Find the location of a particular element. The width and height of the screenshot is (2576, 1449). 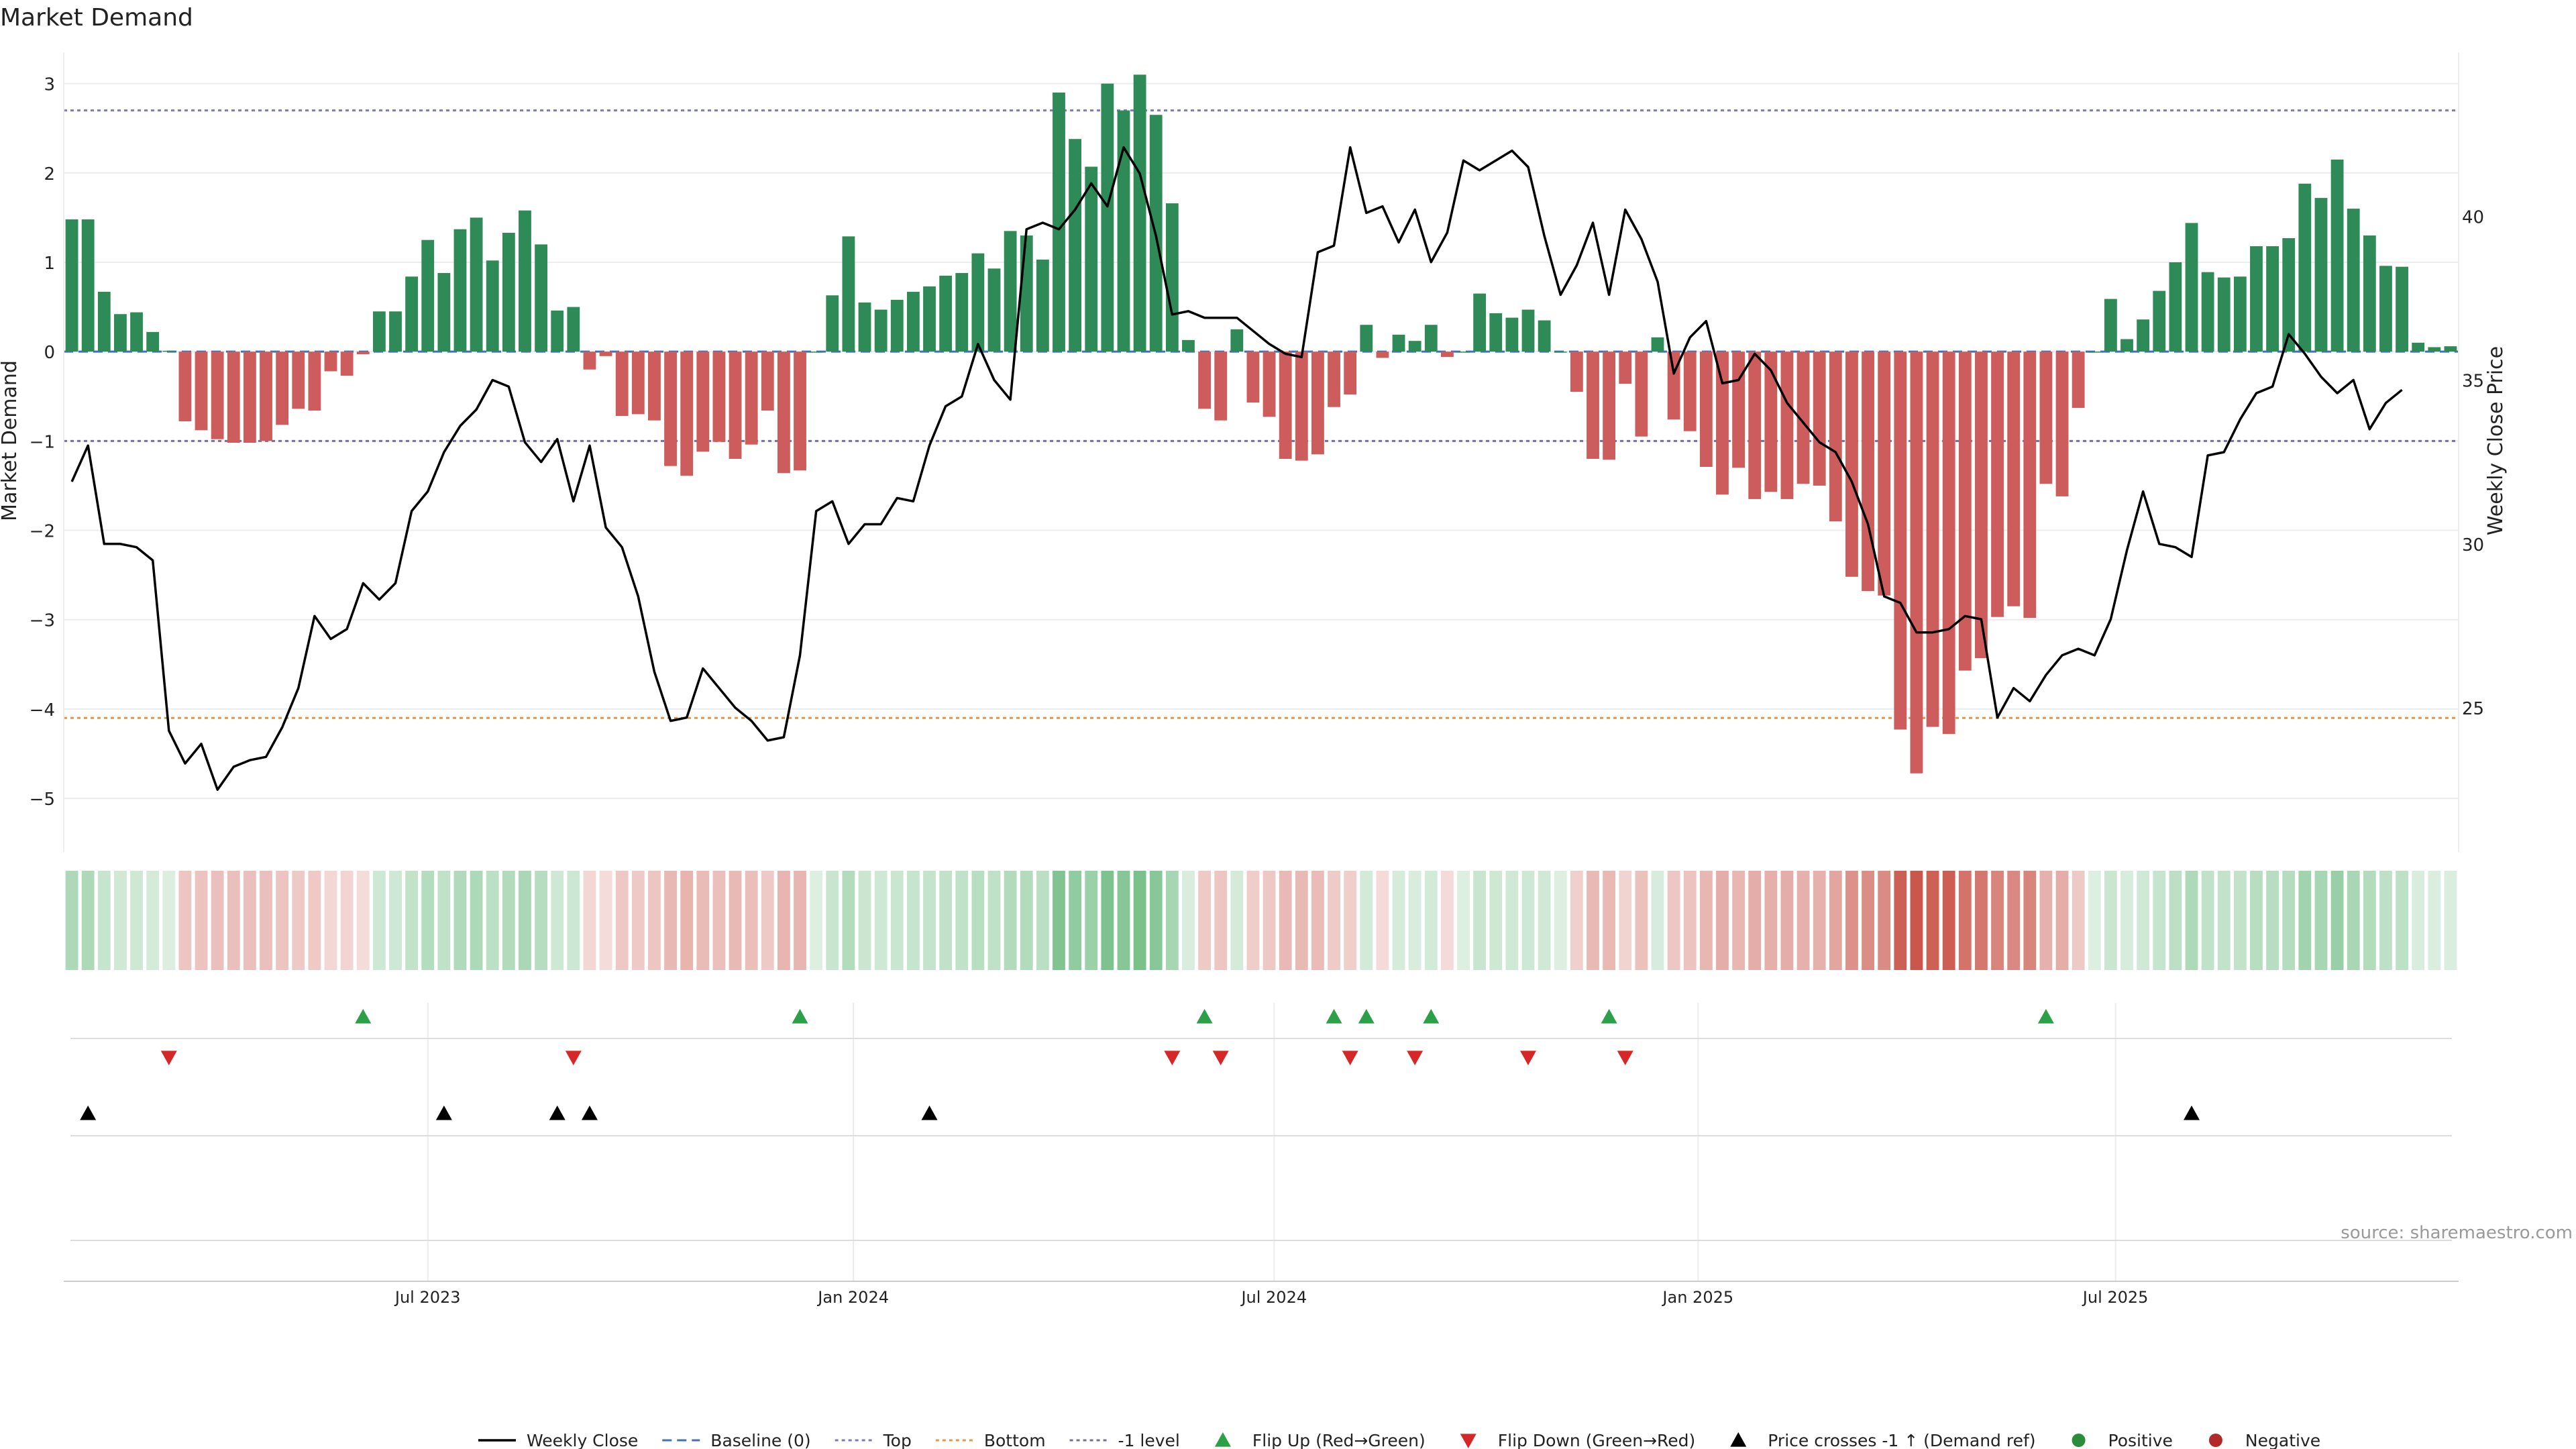

legend-item: Flip Down (Green→Red) is located at coordinates (1577, 1440).